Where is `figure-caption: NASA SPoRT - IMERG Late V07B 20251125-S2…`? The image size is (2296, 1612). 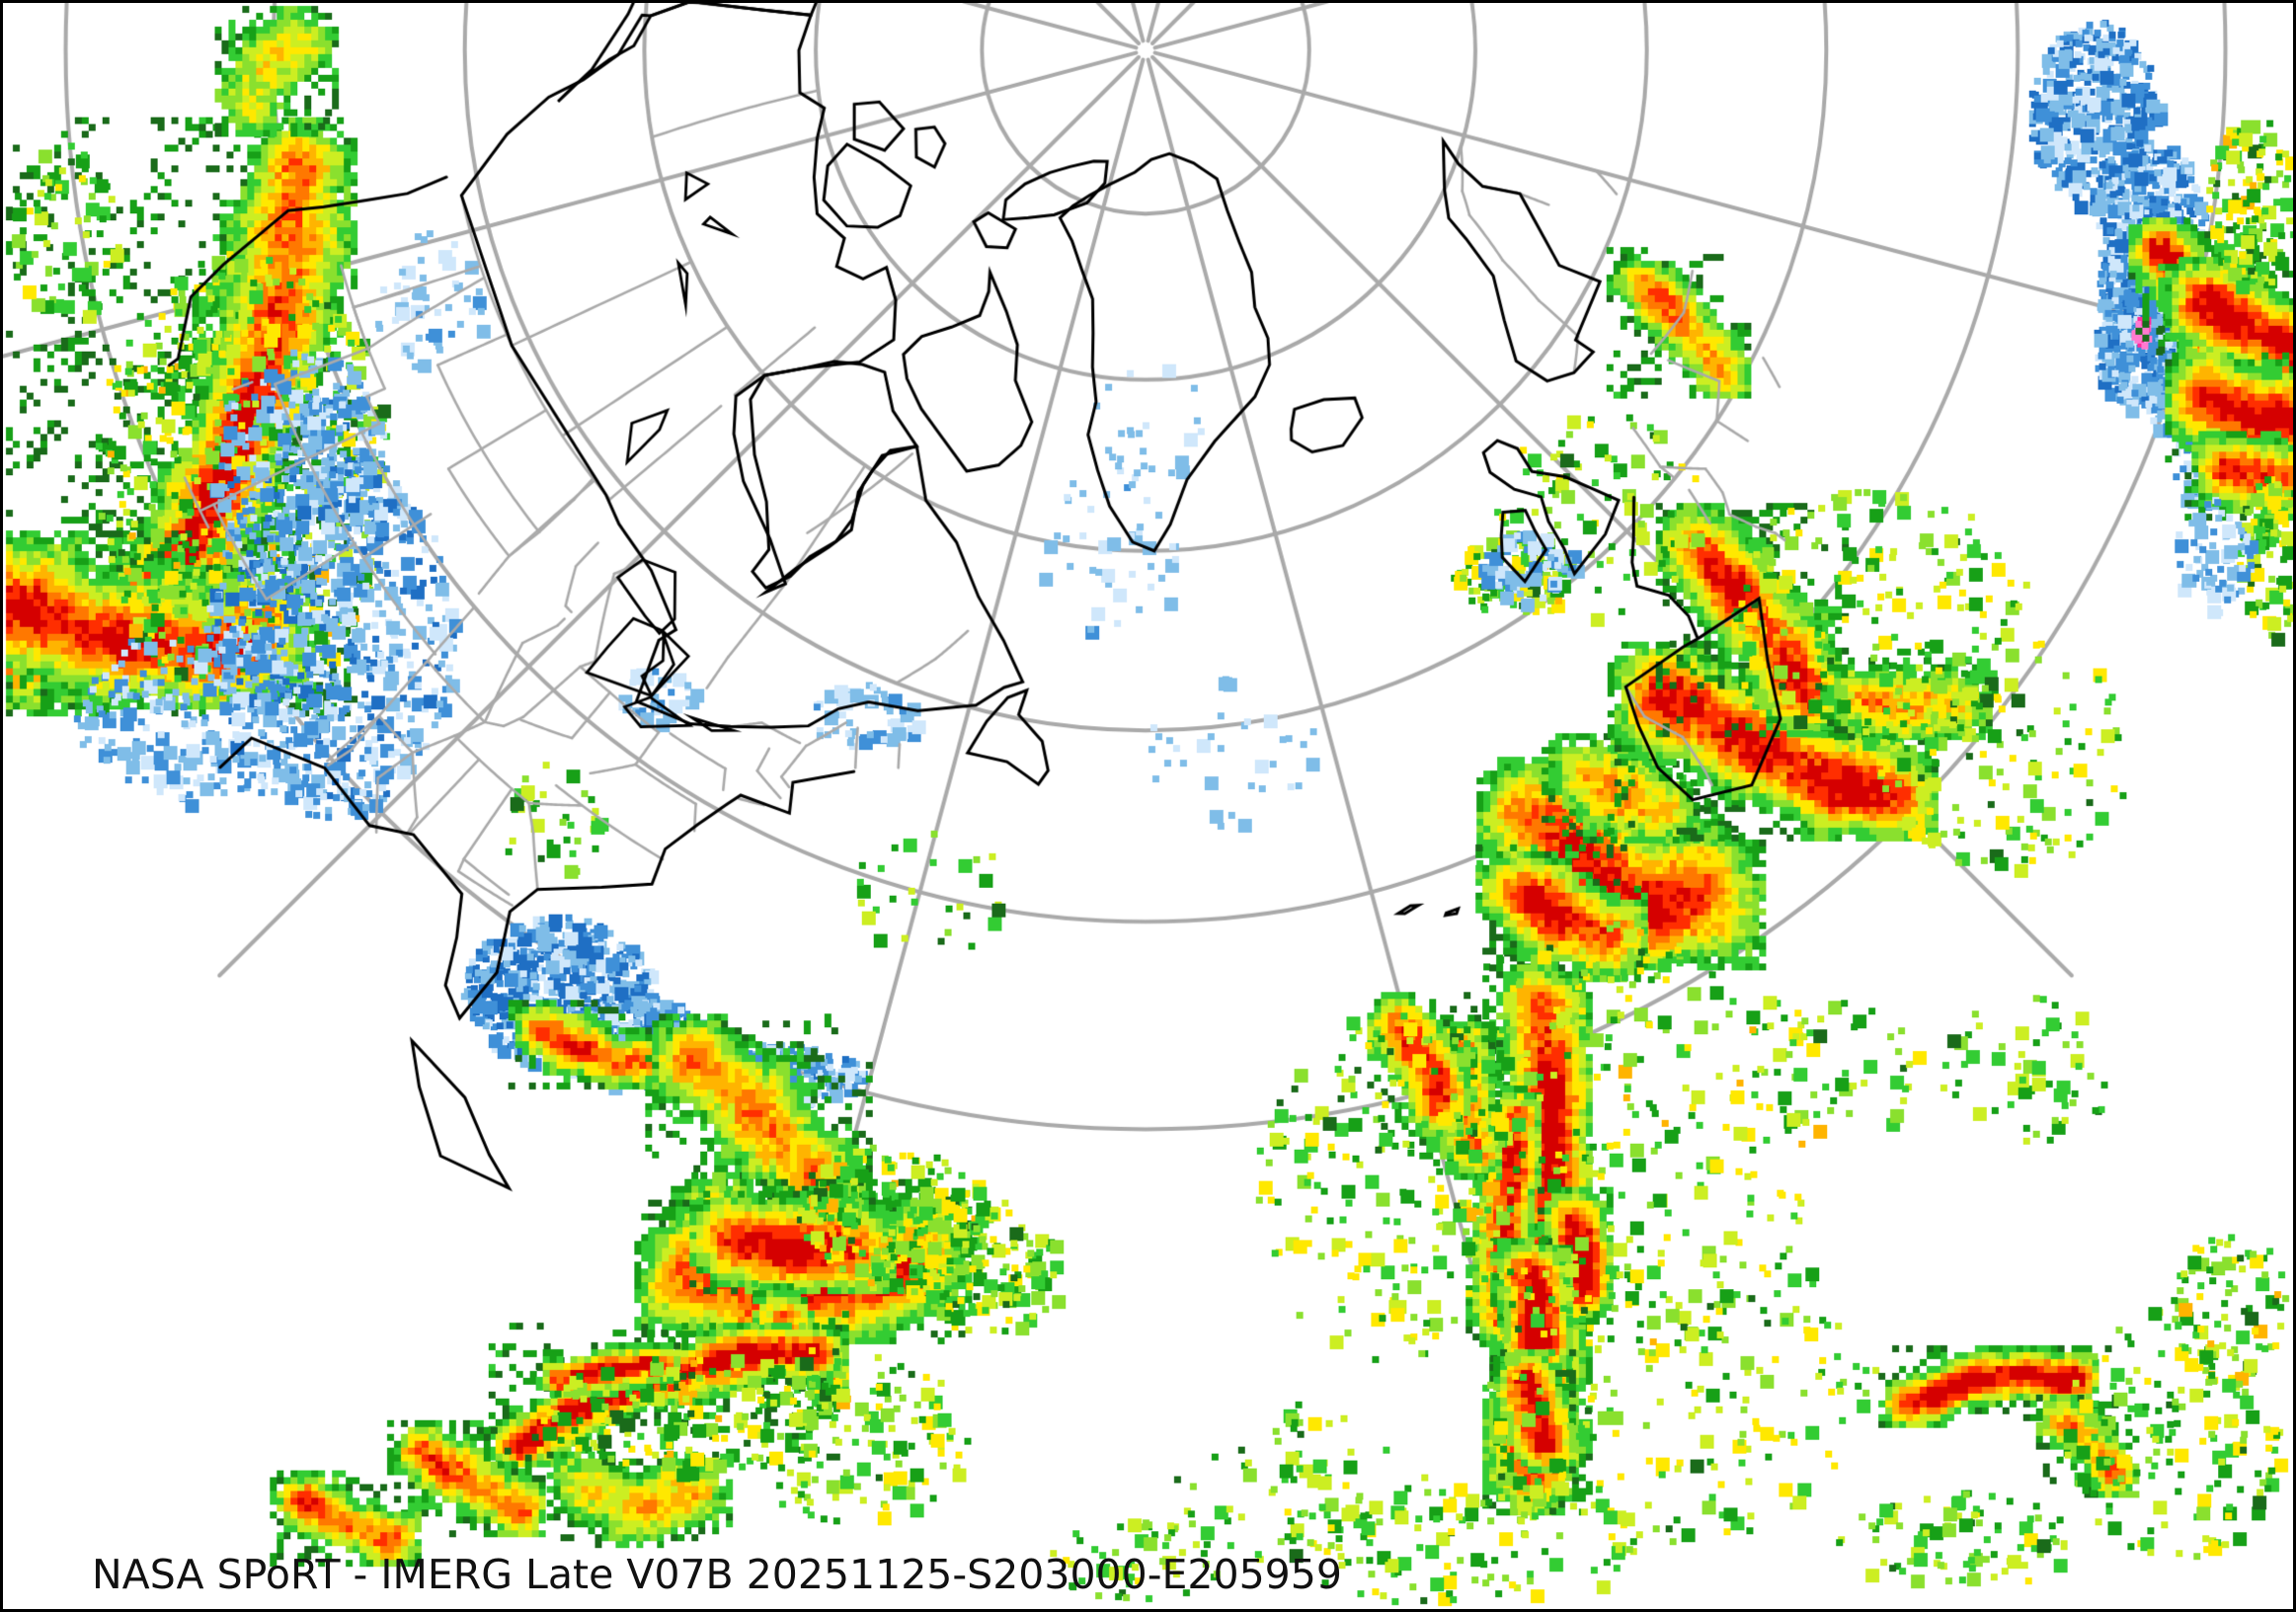
figure-caption: NASA SPoRT - IMERG Late V07B 20251125-S2… is located at coordinates (717, 1574).